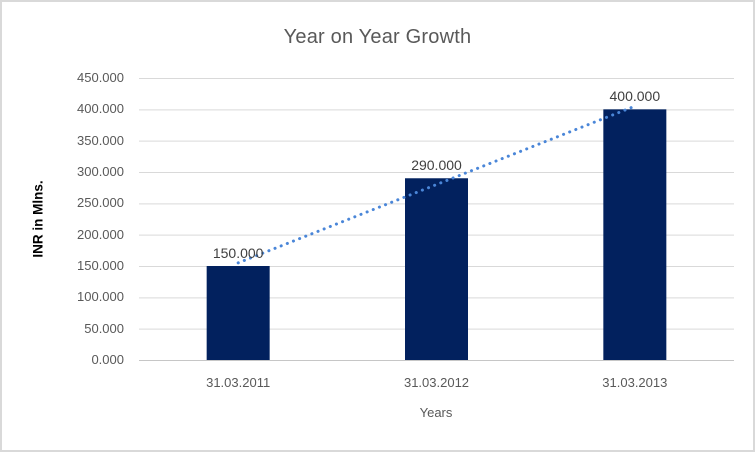 Image resolution: width=755 pixels, height=452 pixels. I want to click on chart-title: Year on Year Growth, so click(377, 37).